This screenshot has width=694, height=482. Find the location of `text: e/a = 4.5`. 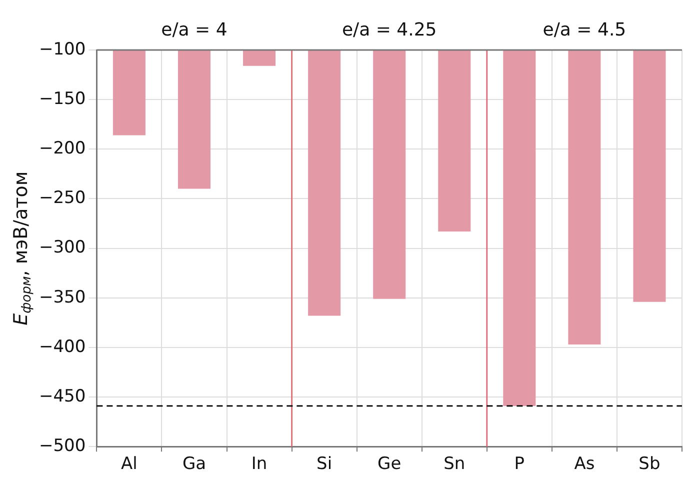

text: e/a = 4.5 is located at coordinates (584, 30).